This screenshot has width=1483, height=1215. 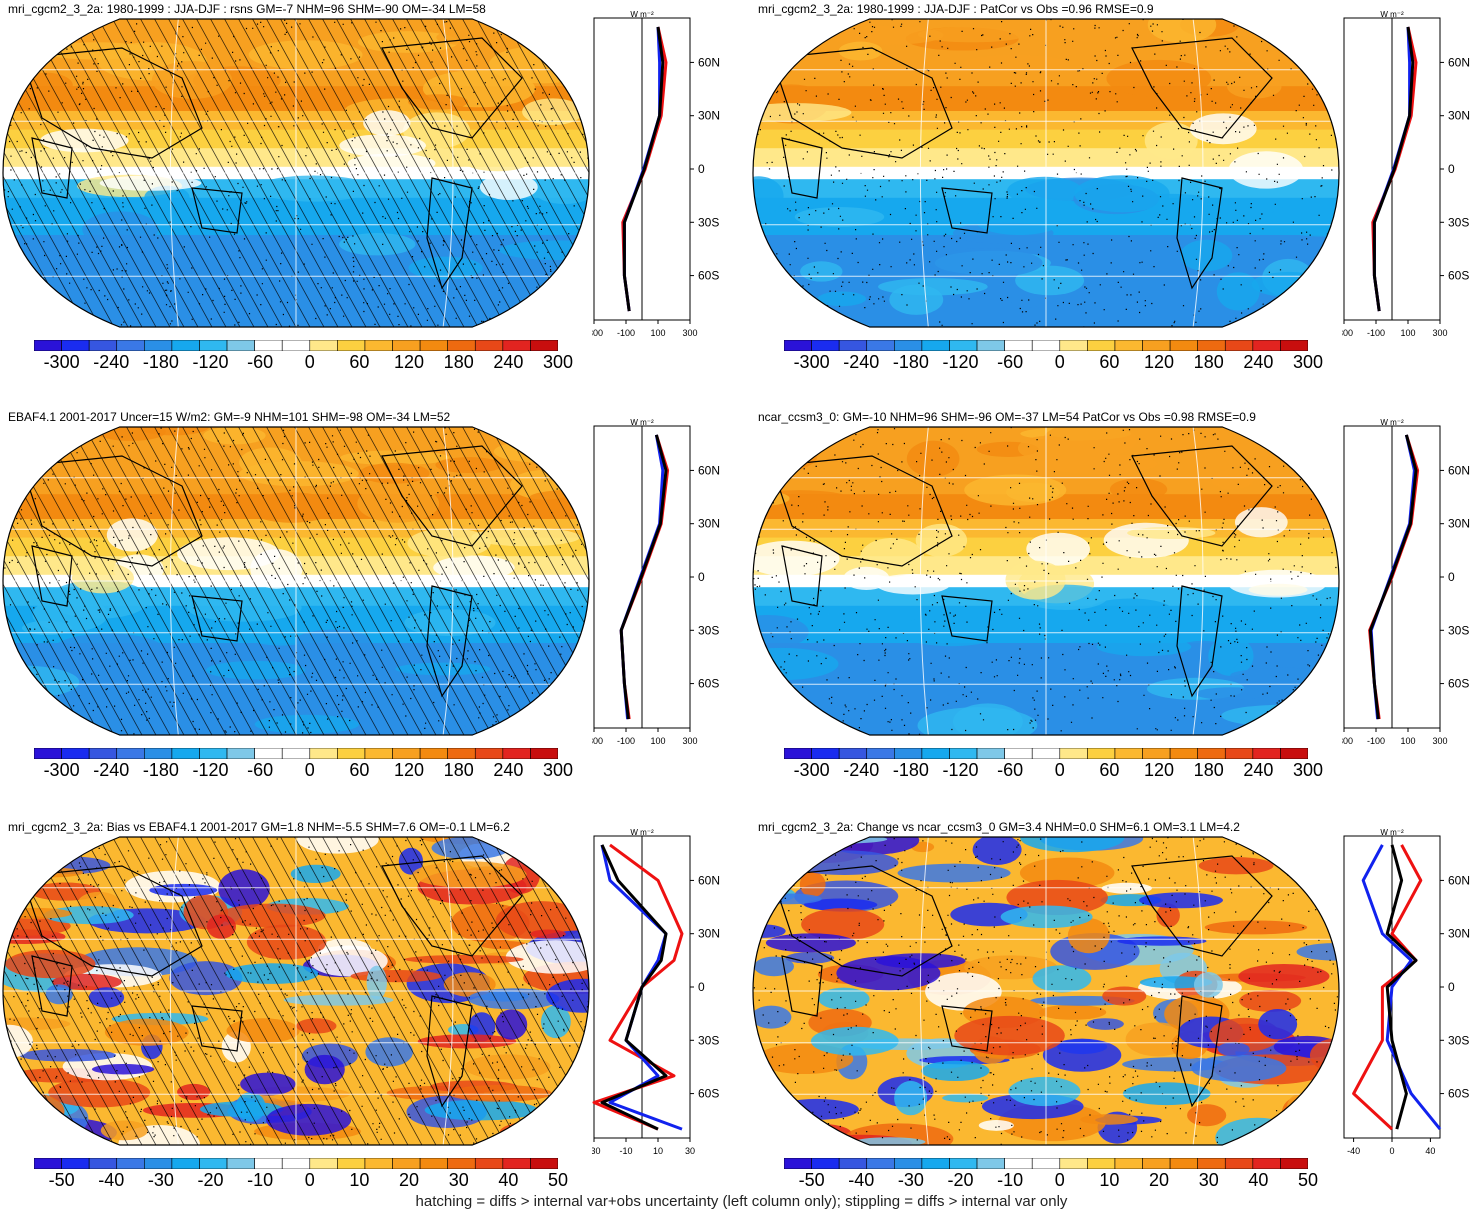 I want to click on colorbar-label: -40, so click(x=111, y=1180).